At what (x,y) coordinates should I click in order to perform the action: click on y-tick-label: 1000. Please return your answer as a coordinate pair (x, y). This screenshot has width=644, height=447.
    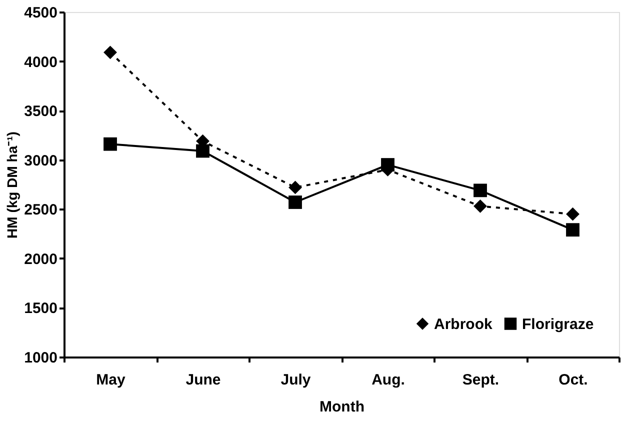
    Looking at the image, I should click on (41, 358).